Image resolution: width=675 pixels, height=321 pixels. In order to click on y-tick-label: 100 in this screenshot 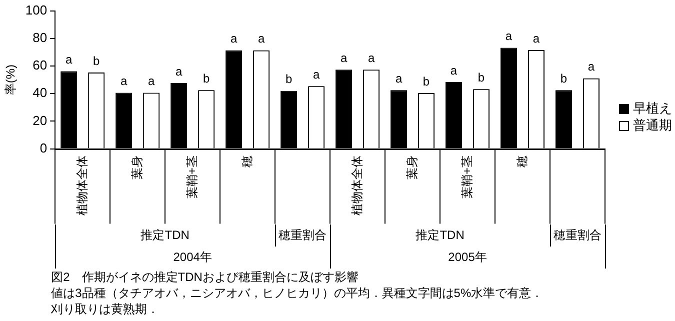, I will do `click(36, 10)`.